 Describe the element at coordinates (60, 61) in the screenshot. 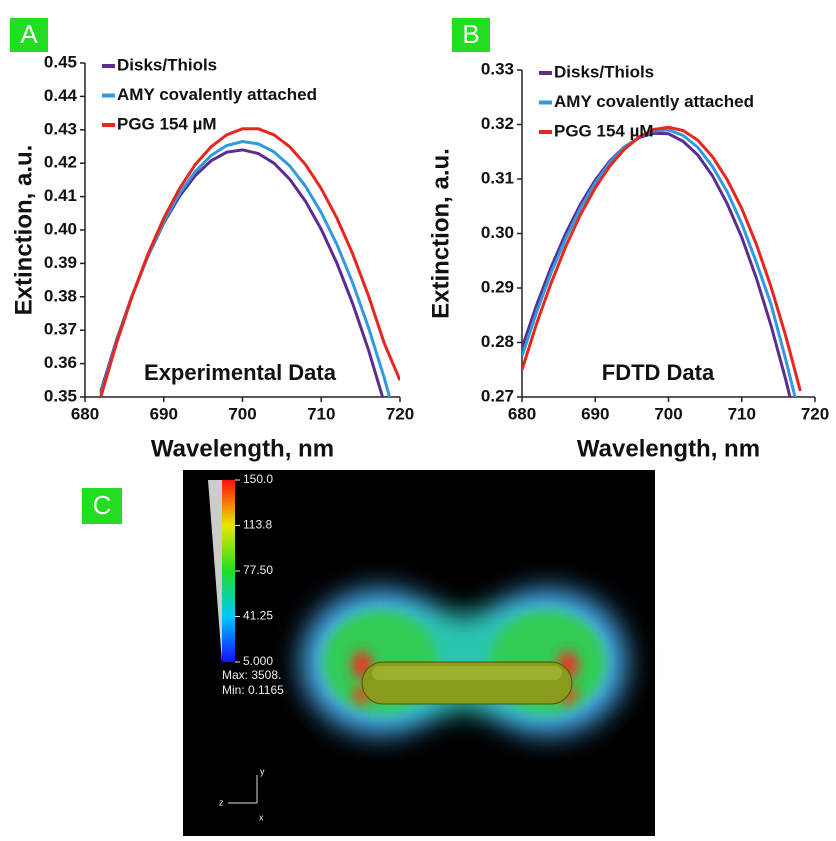

I see `y-tick-label: 0.45` at that location.